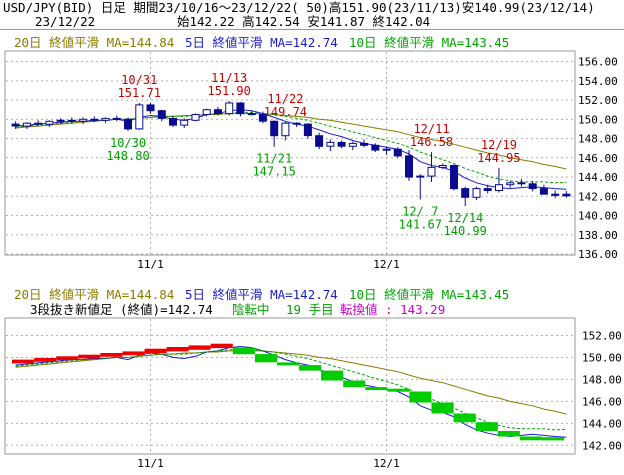  What do you see at coordinates (150, 264) in the screenshot?
I see `top-x-tick-label: 11/1` at bounding box center [150, 264].